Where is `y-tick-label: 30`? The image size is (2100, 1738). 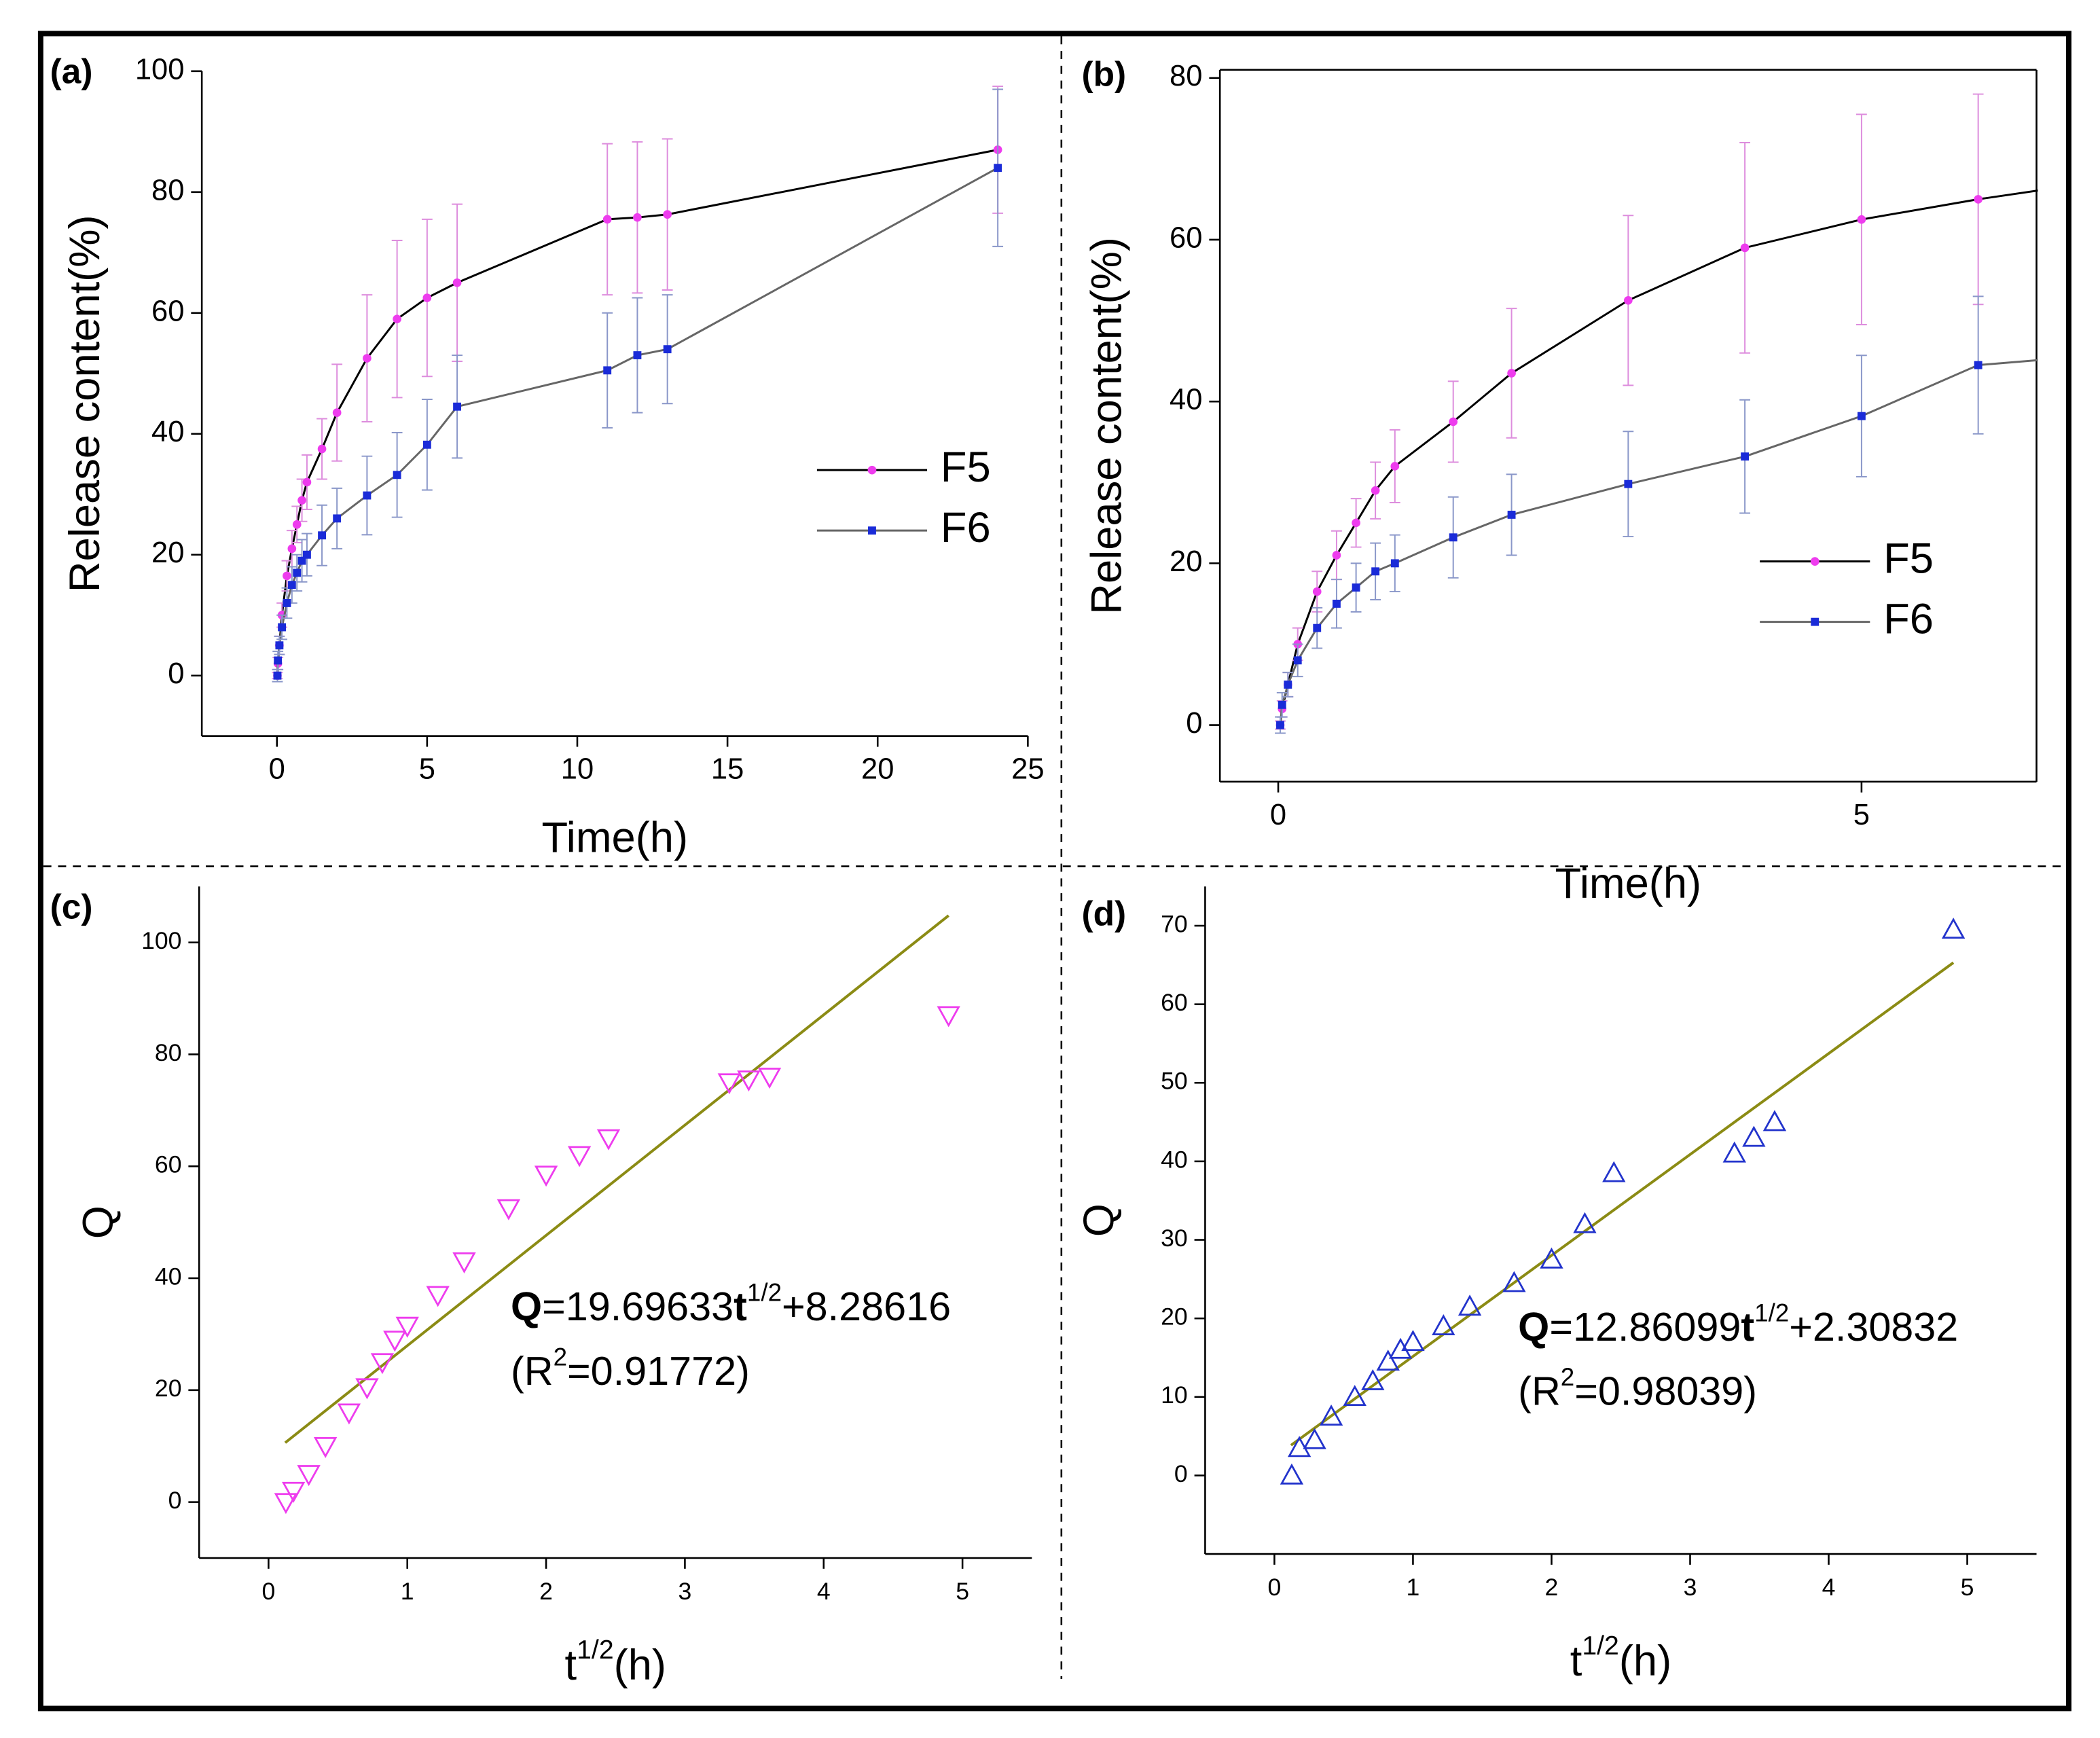 y-tick-label: 30 is located at coordinates (1174, 1238).